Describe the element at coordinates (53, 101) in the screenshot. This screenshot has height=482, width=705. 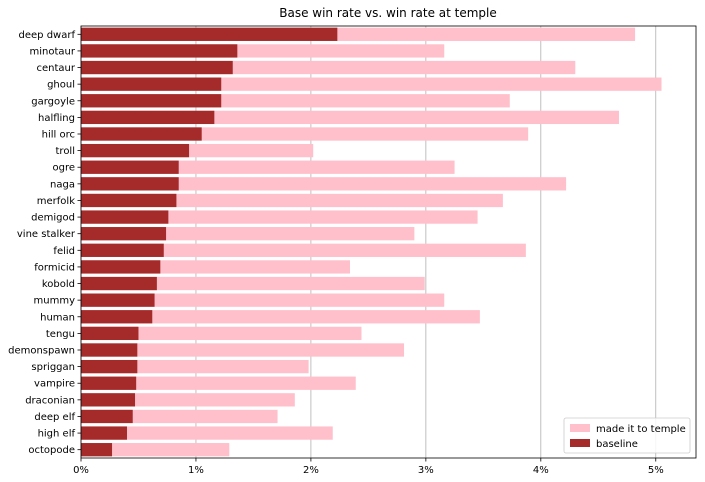
I see `y-tick-label: gargoyle` at that location.